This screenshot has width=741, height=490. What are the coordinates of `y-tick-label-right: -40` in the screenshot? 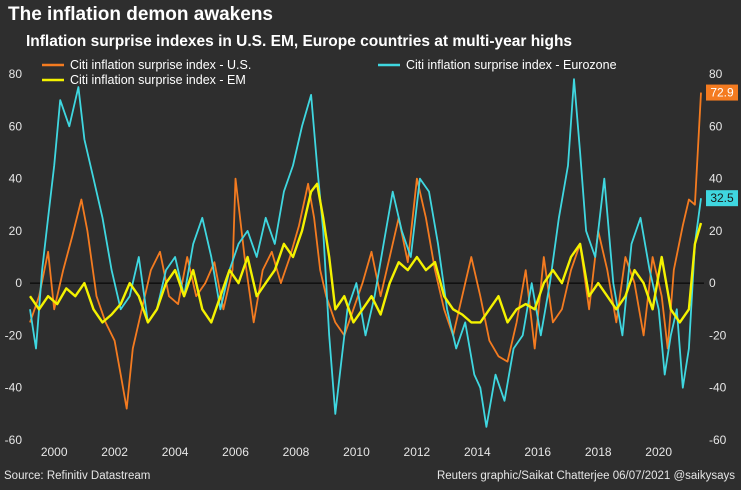 It's located at (718, 388).